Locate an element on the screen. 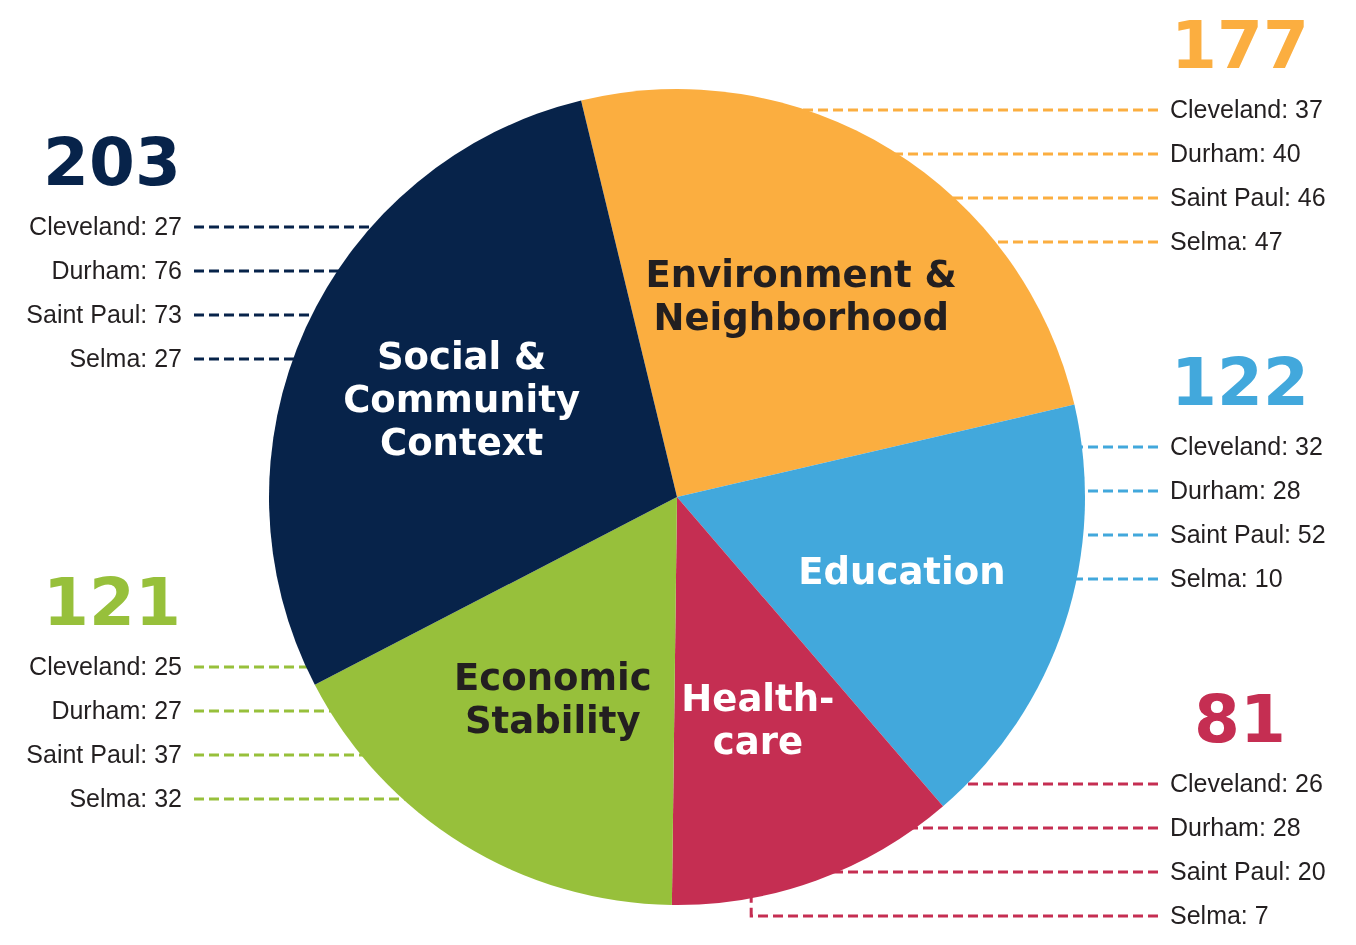 The height and width of the screenshot is (945, 1356). text: Cleveland: 25 is located at coordinates (105, 666).